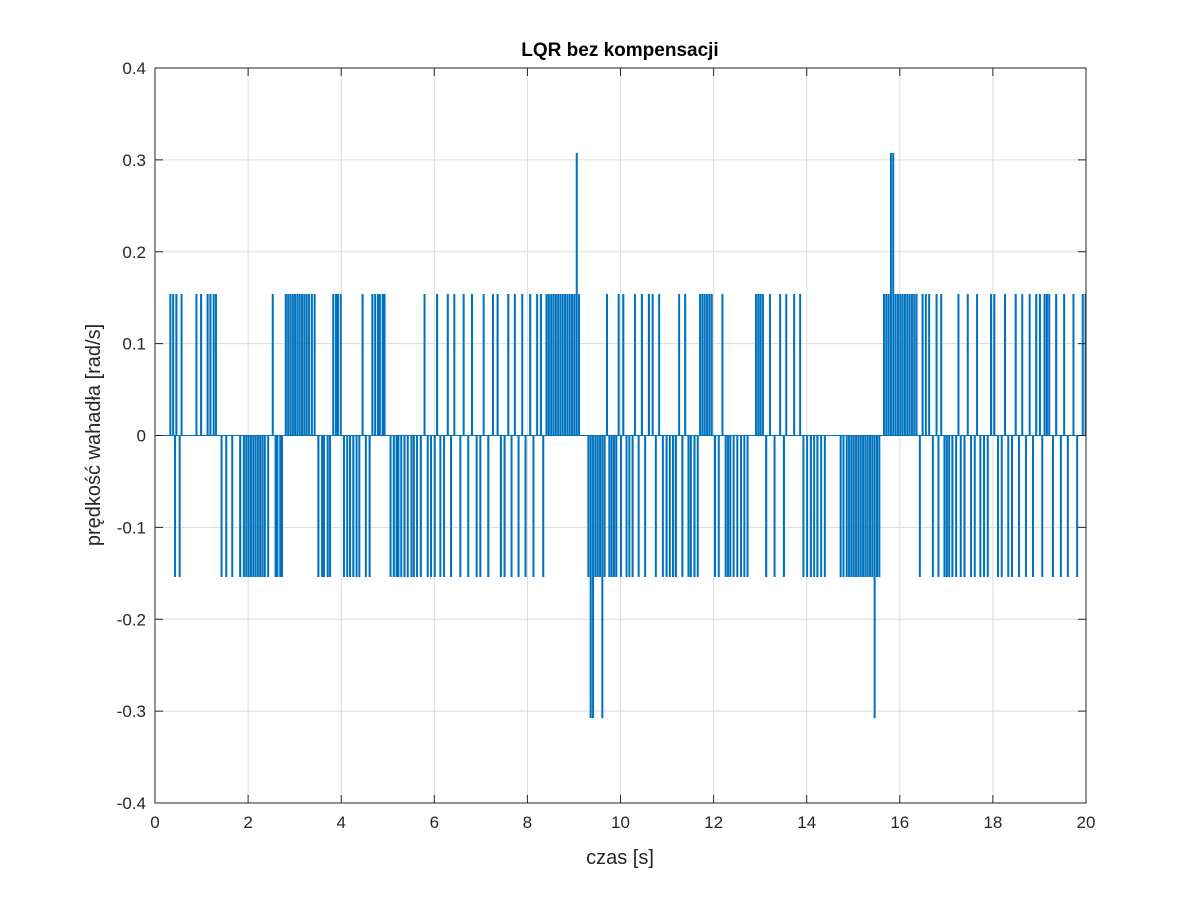 The height and width of the screenshot is (905, 1200). Describe the element at coordinates (1086, 822) in the screenshot. I see `x-tick-label: 20` at that location.